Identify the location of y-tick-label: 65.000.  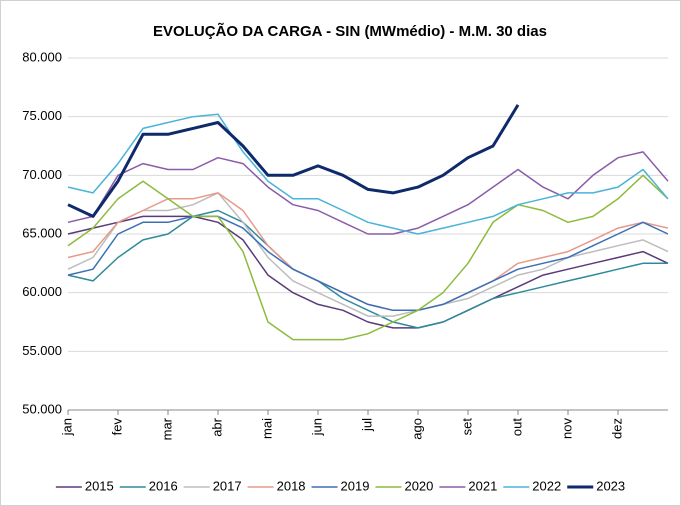
(42, 232).